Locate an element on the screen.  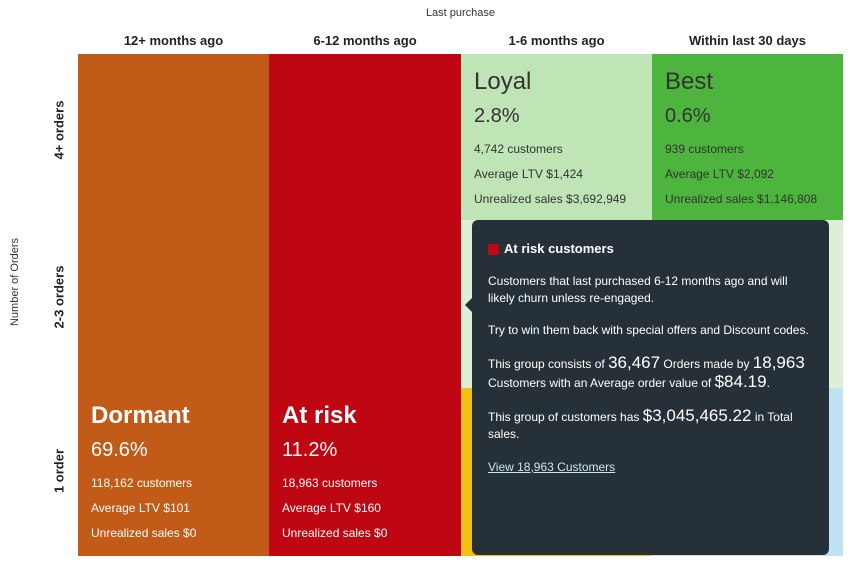
segment-name: Best is located at coordinates (689, 81).